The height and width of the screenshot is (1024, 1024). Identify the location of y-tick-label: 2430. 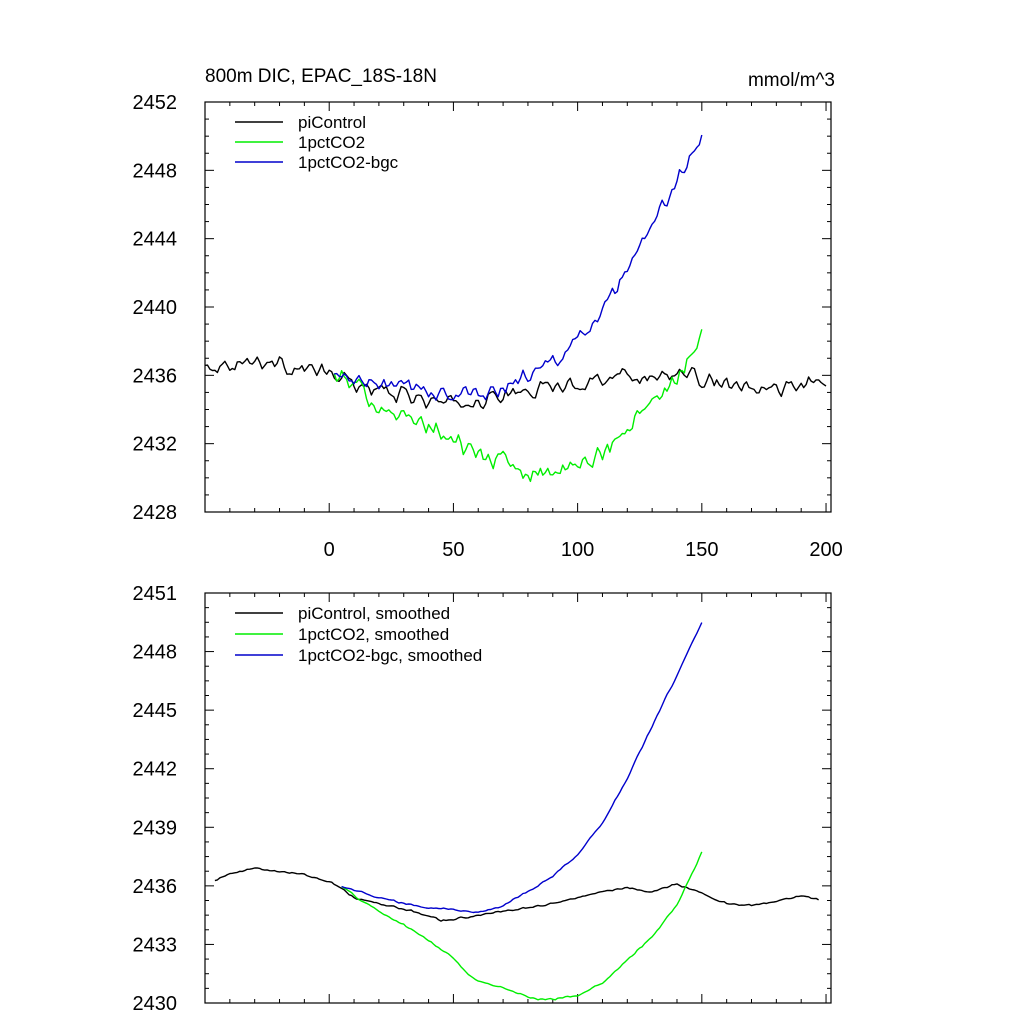
(155, 1004).